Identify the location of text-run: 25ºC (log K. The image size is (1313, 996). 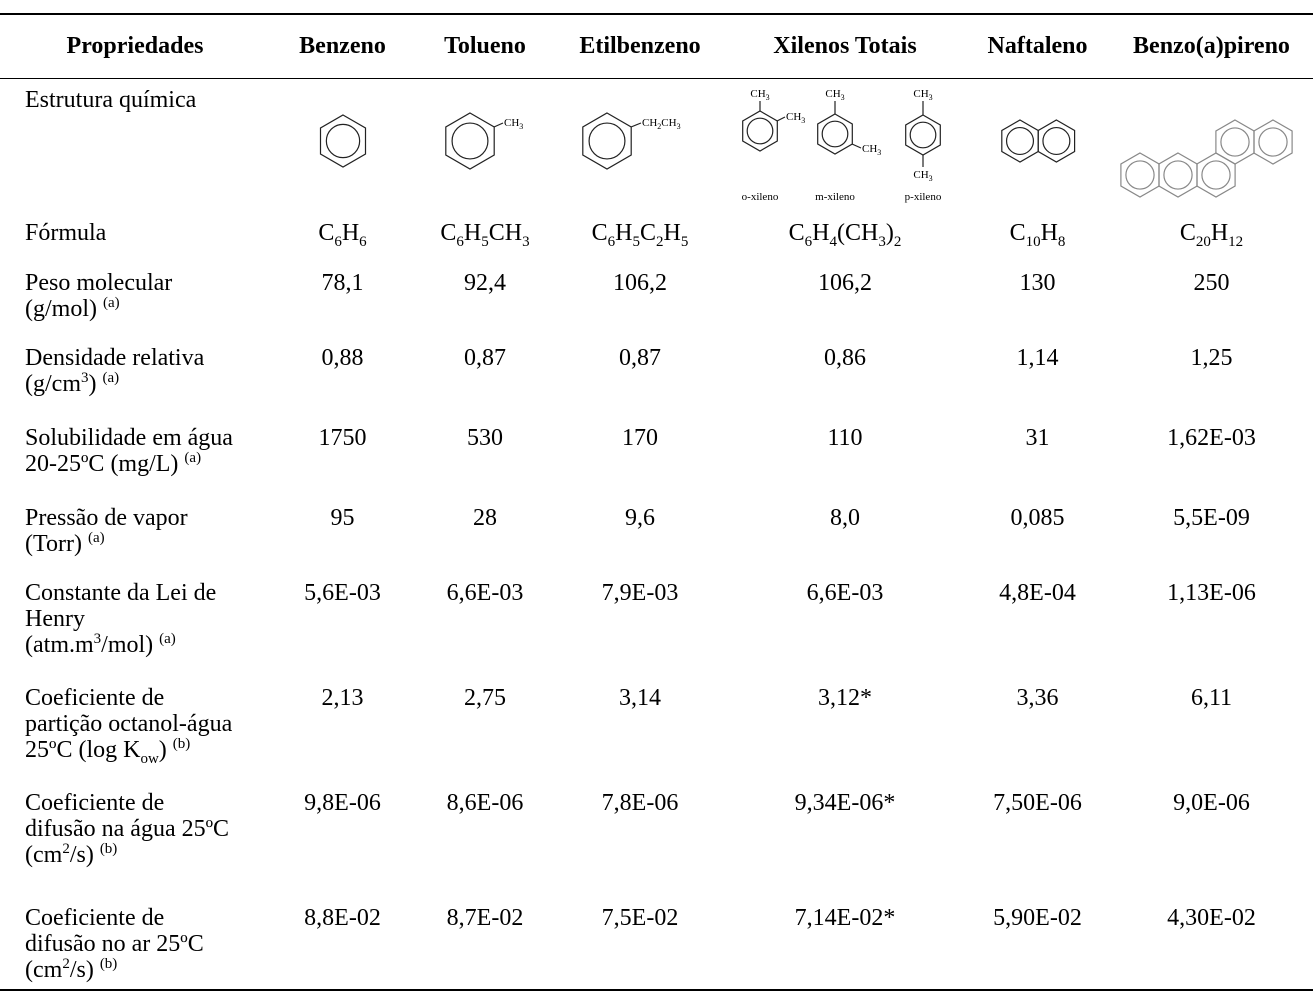
(83, 750).